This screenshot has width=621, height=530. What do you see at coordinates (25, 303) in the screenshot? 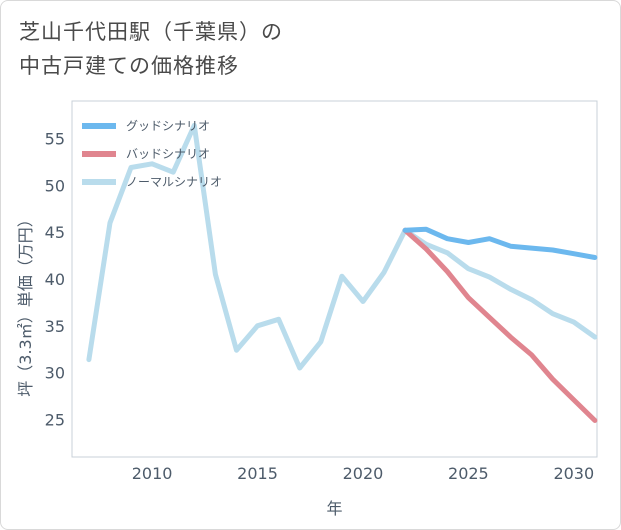
I see `y-axis-title: 坪（3.3㎡）単価（万円）` at bounding box center [25, 303].